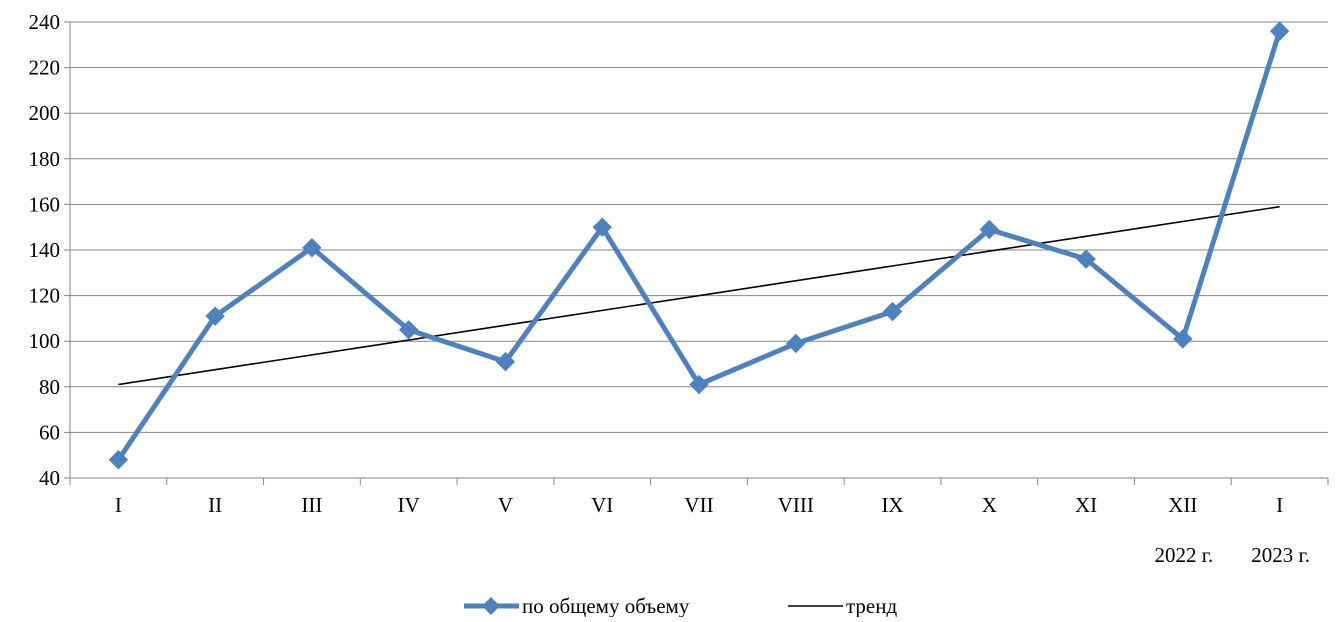 This screenshot has width=1336, height=622. What do you see at coordinates (49, 478) in the screenshot?
I see `y-tick-label: 40` at bounding box center [49, 478].